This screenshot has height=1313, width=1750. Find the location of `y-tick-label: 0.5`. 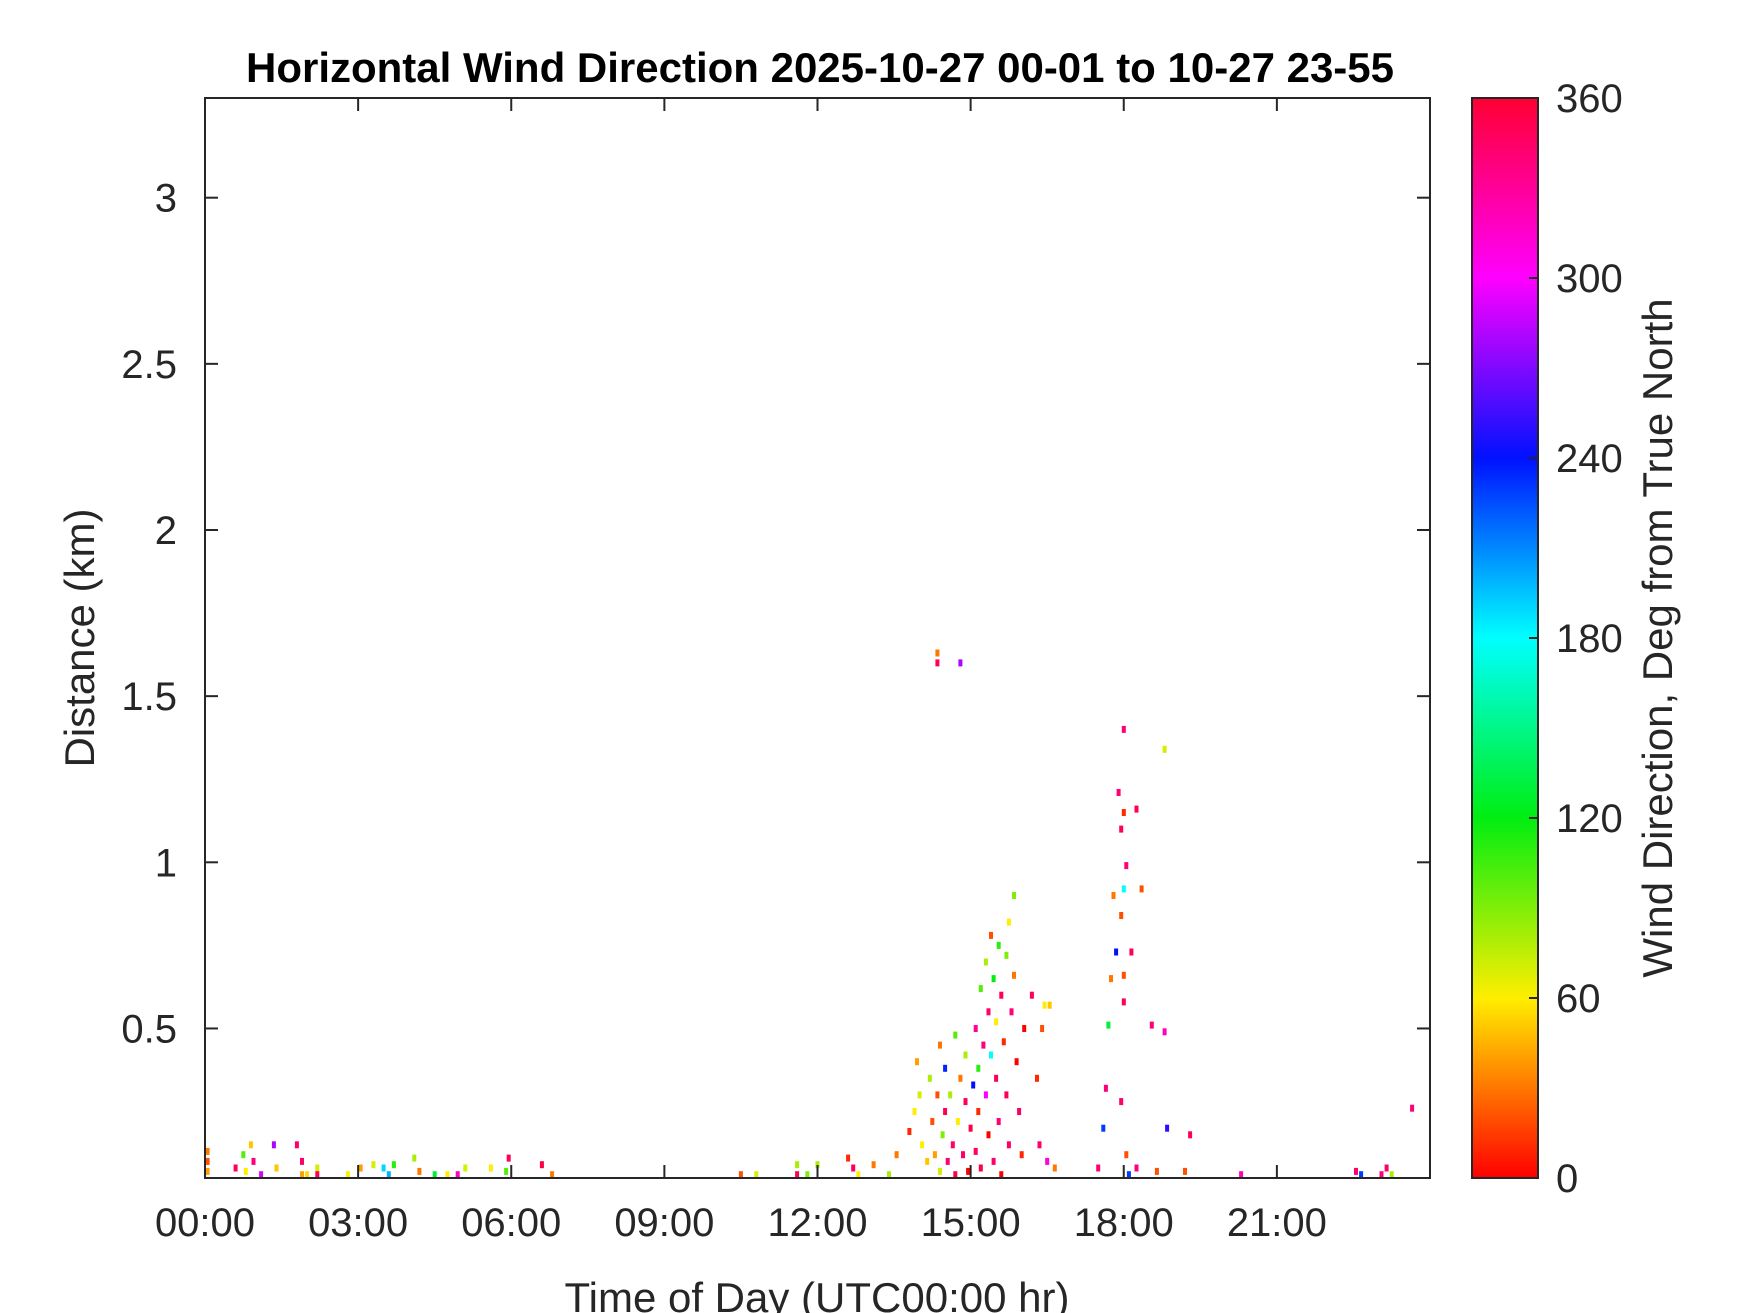

y-tick-label: 0.5 is located at coordinates (149, 1029).